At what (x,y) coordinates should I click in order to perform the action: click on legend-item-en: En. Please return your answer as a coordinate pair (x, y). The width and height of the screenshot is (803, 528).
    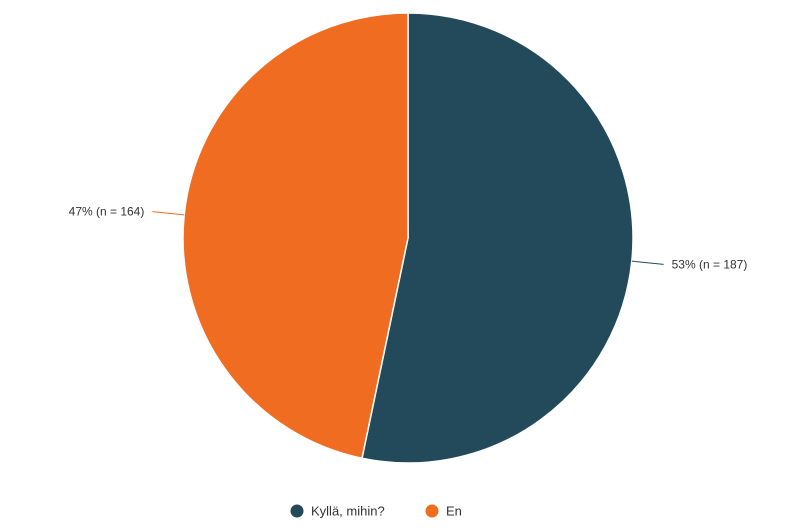
    Looking at the image, I should click on (443, 511).